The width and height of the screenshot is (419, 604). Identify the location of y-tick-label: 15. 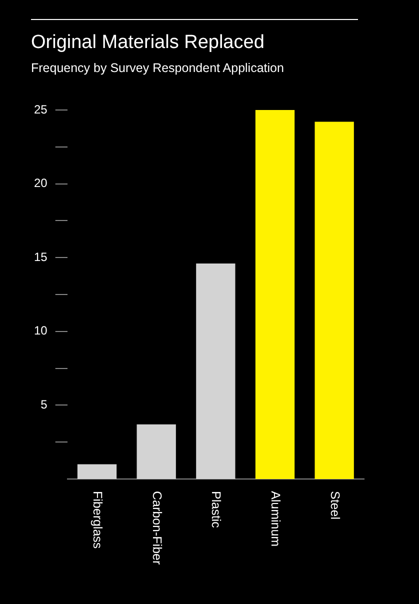
(41, 257).